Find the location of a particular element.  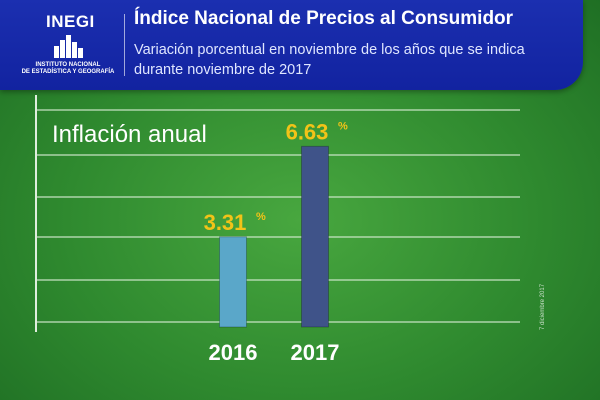

value-label-2016: 3.31 is located at coordinates (225, 222).